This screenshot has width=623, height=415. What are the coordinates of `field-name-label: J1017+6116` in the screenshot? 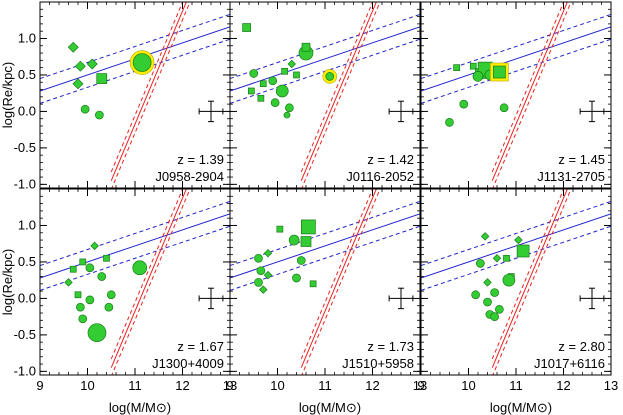 It's located at (569, 363).